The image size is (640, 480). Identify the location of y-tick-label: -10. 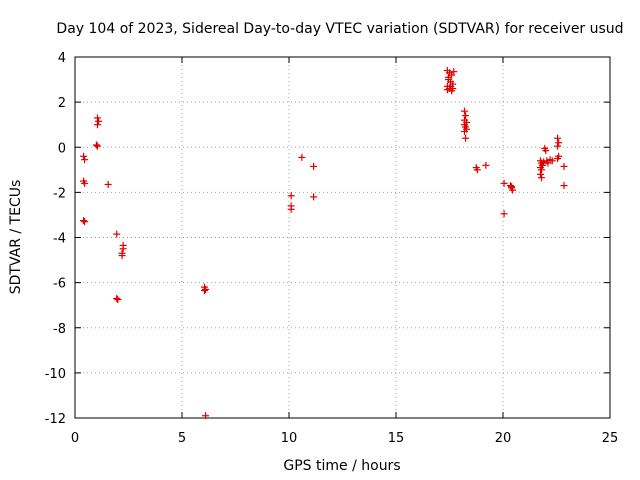
(55, 374).